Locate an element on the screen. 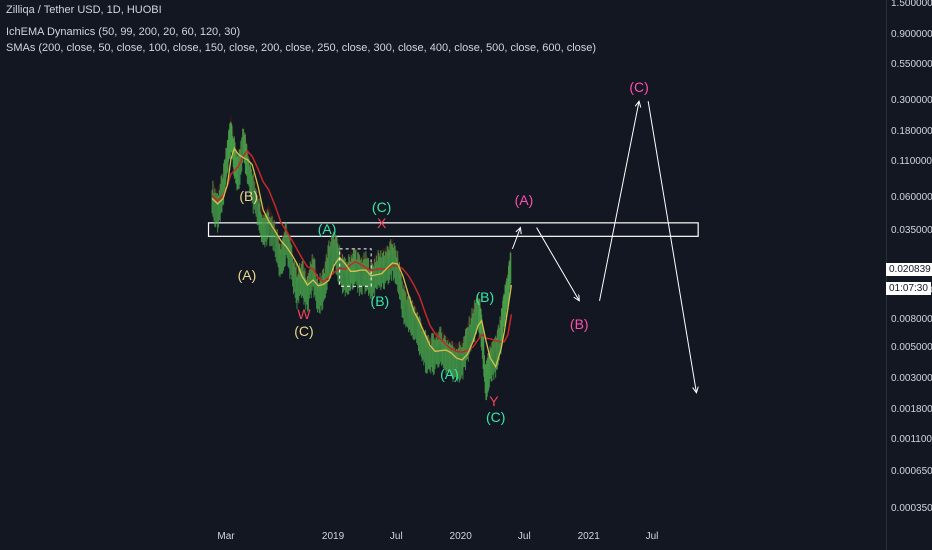  price-tick-label: 0.300000 is located at coordinates (911, 101).